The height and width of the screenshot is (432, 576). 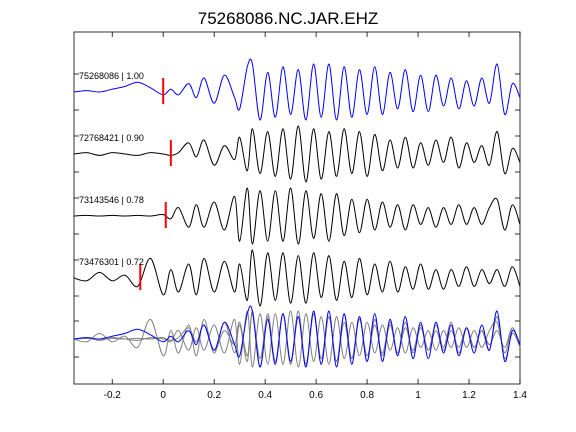 I want to click on trace-label: 75268086 | 1.00, so click(x=111, y=76).